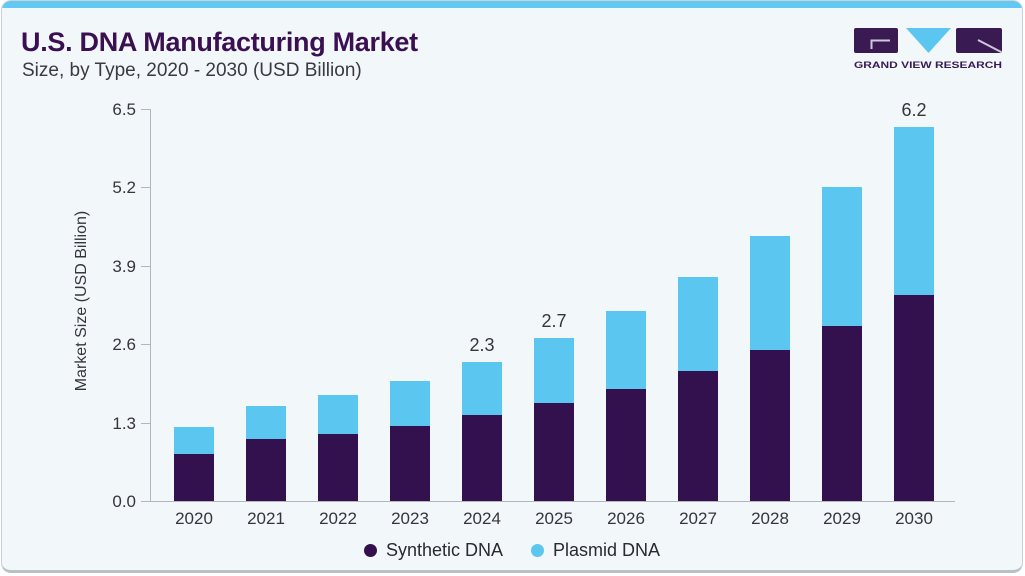 The width and height of the screenshot is (1025, 576). I want to click on logo-wordmark: GRAND VIEW RESEARCH, so click(928, 65).